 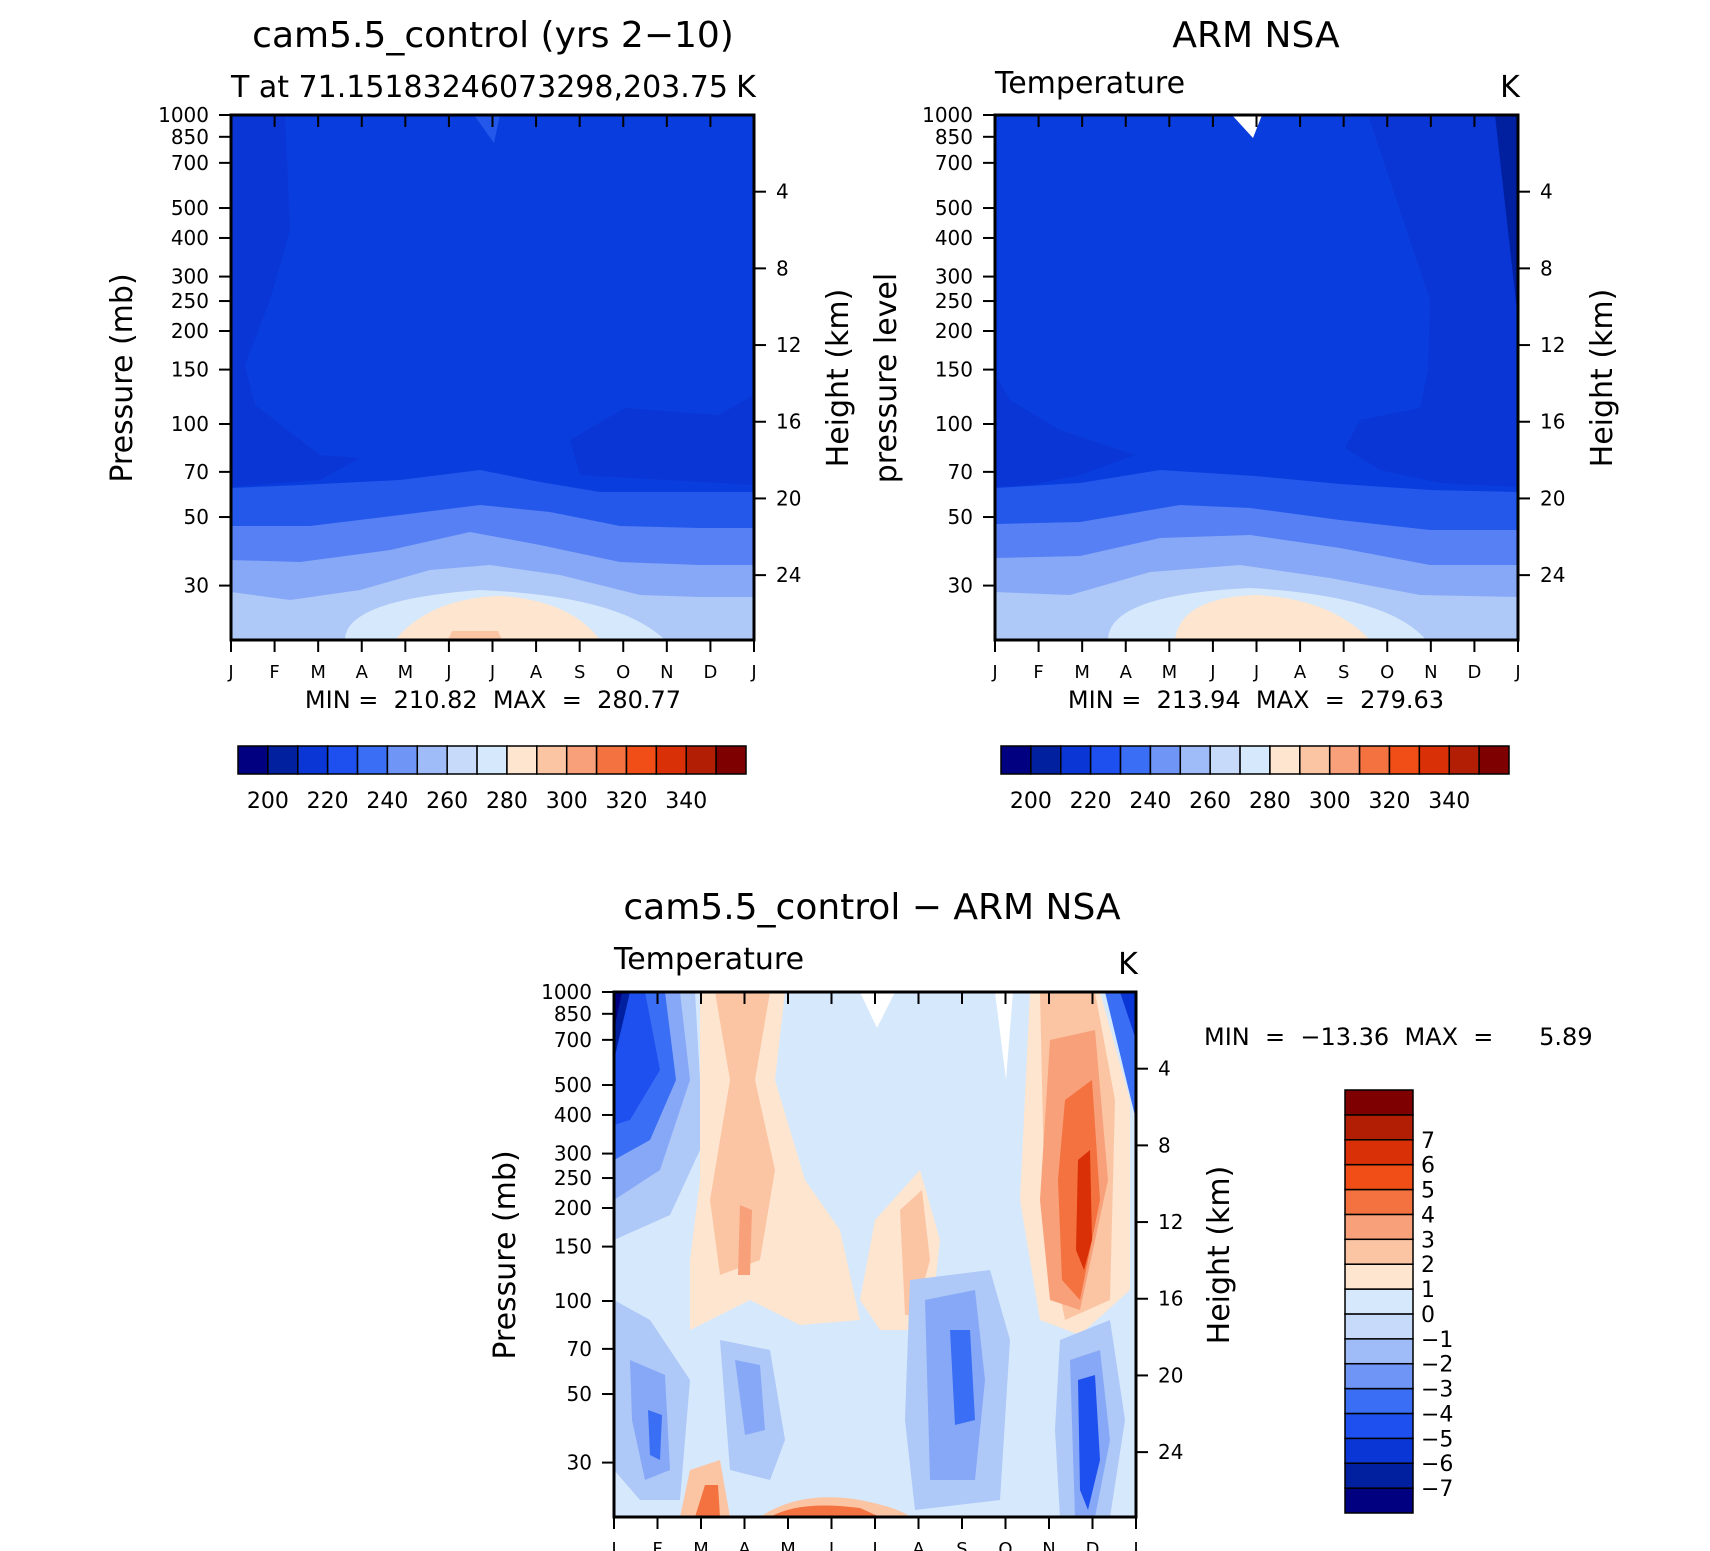 I want to click on panel-obs-units: K, so click(x=1510, y=87).